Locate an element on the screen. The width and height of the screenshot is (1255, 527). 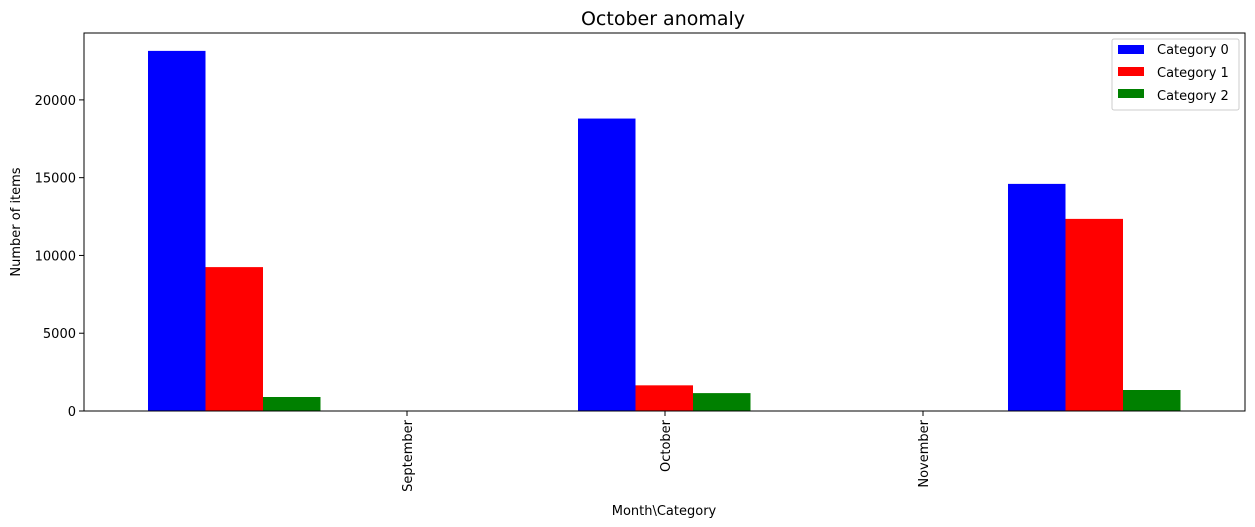
y-tick-label: 5000 is located at coordinates (59, 334).